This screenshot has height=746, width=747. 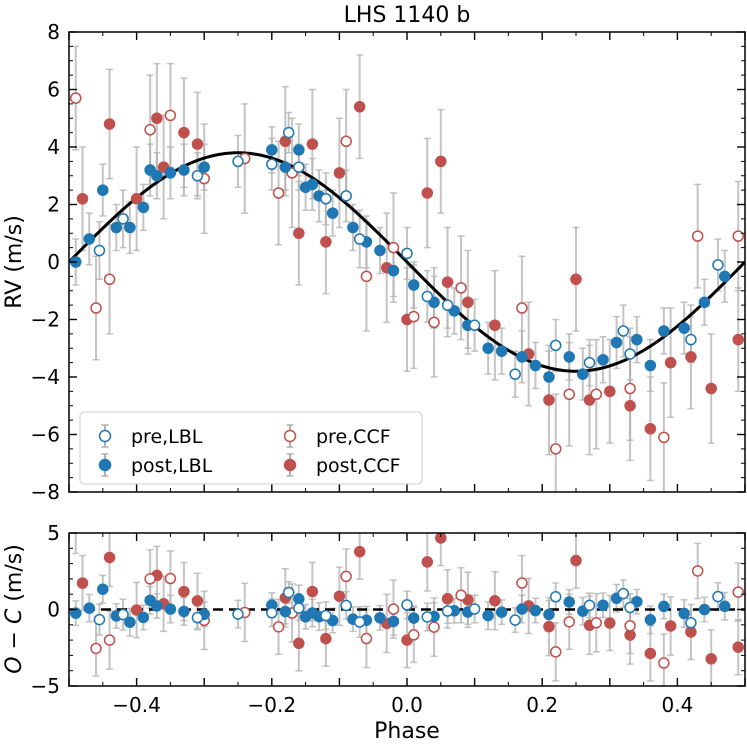 What do you see at coordinates (167, 437) in the screenshot?
I see `legend-label: pre,LBL` at bounding box center [167, 437].